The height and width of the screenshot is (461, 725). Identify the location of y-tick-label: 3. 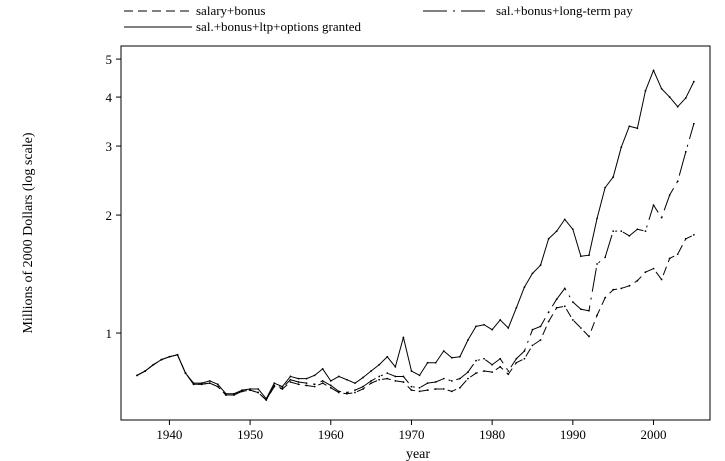
(109, 146).